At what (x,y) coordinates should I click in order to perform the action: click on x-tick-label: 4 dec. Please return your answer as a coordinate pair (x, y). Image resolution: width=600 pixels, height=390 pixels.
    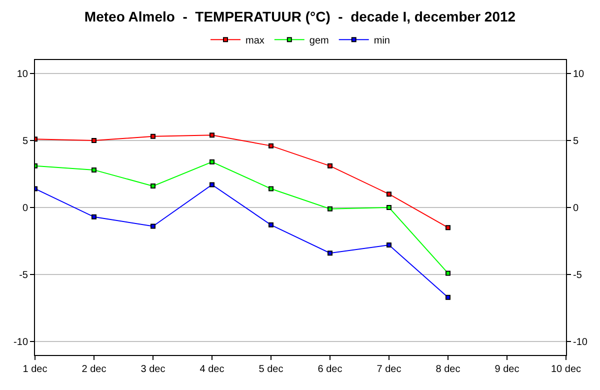
    Looking at the image, I should click on (212, 369).